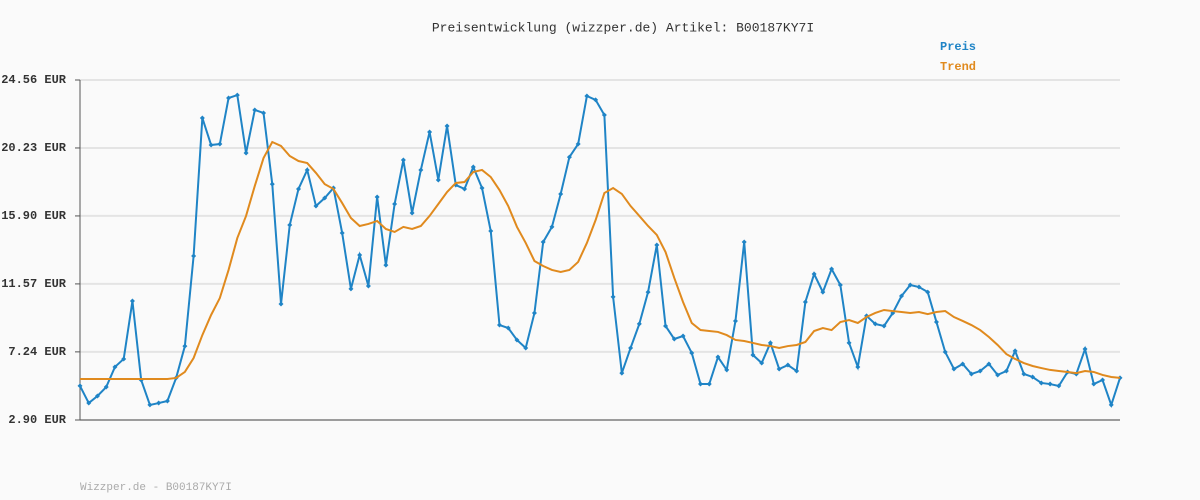  I want to click on legend-entry: Trend, so click(958, 67).